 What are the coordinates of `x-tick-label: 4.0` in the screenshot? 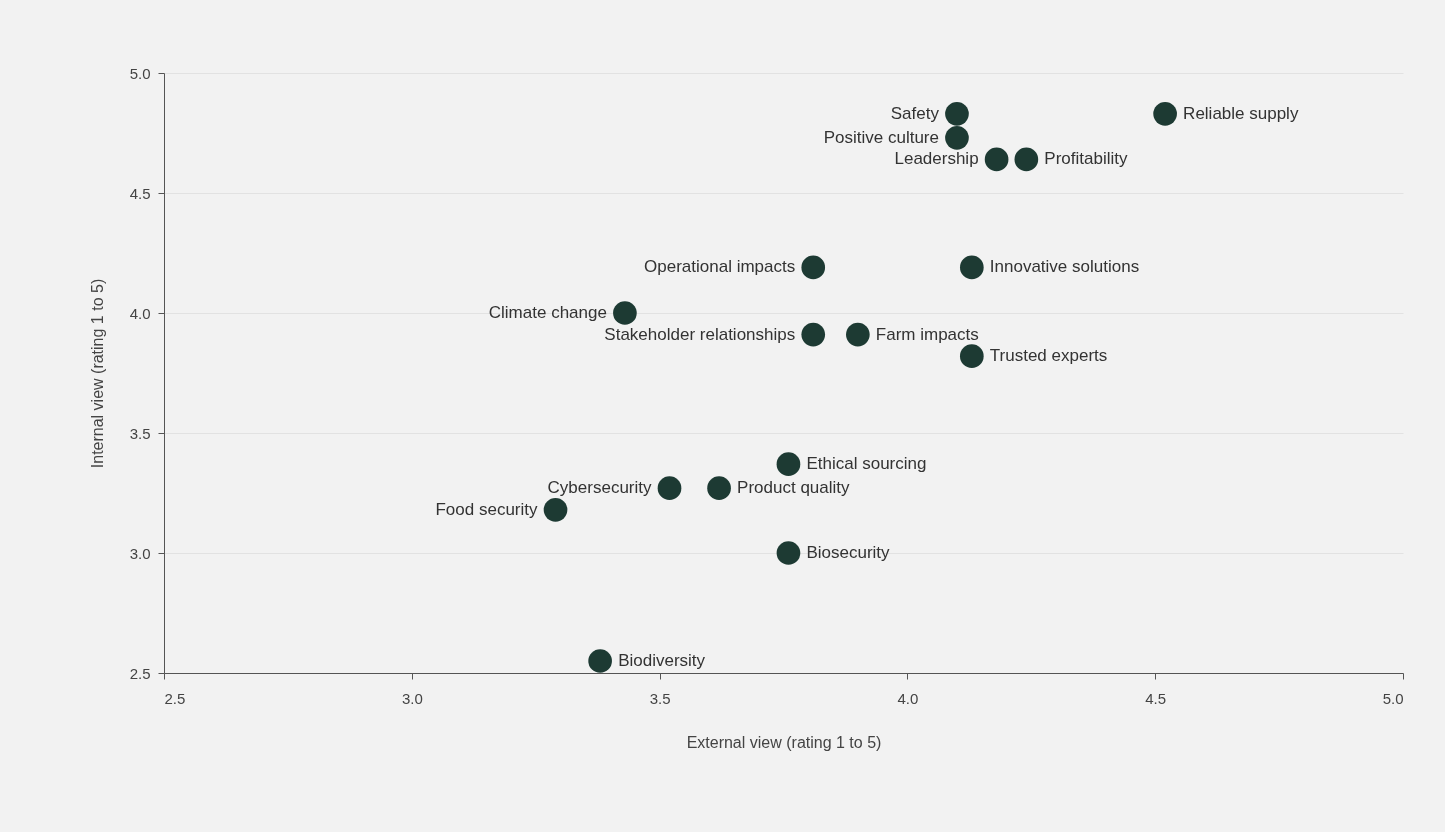 It's located at (908, 698).